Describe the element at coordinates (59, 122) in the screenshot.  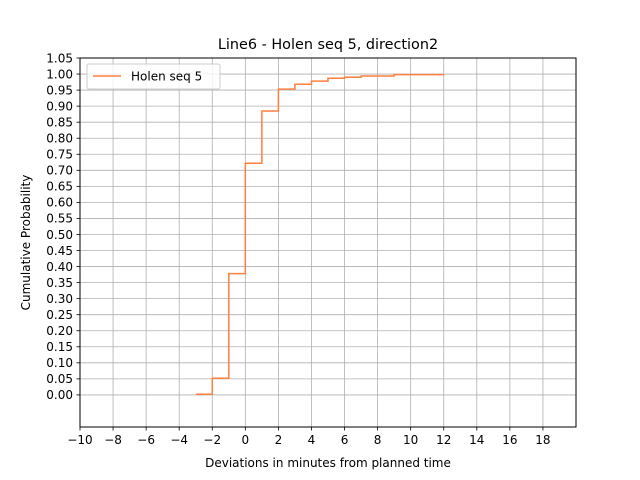
I see `y-tick-label: 0.85` at that location.